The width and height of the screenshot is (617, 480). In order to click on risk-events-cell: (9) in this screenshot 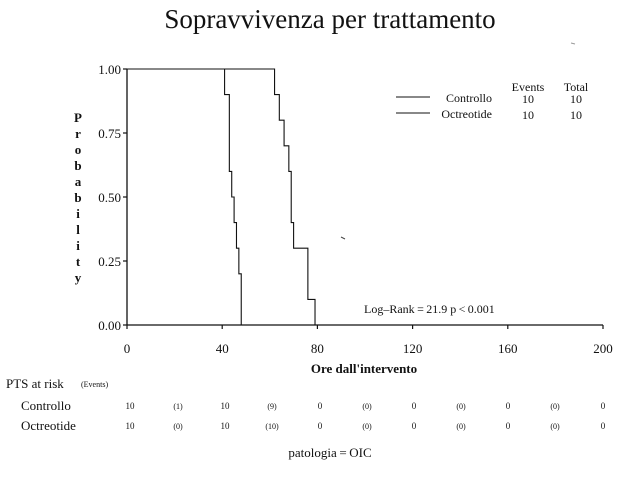, I will do `click(272, 406)`.